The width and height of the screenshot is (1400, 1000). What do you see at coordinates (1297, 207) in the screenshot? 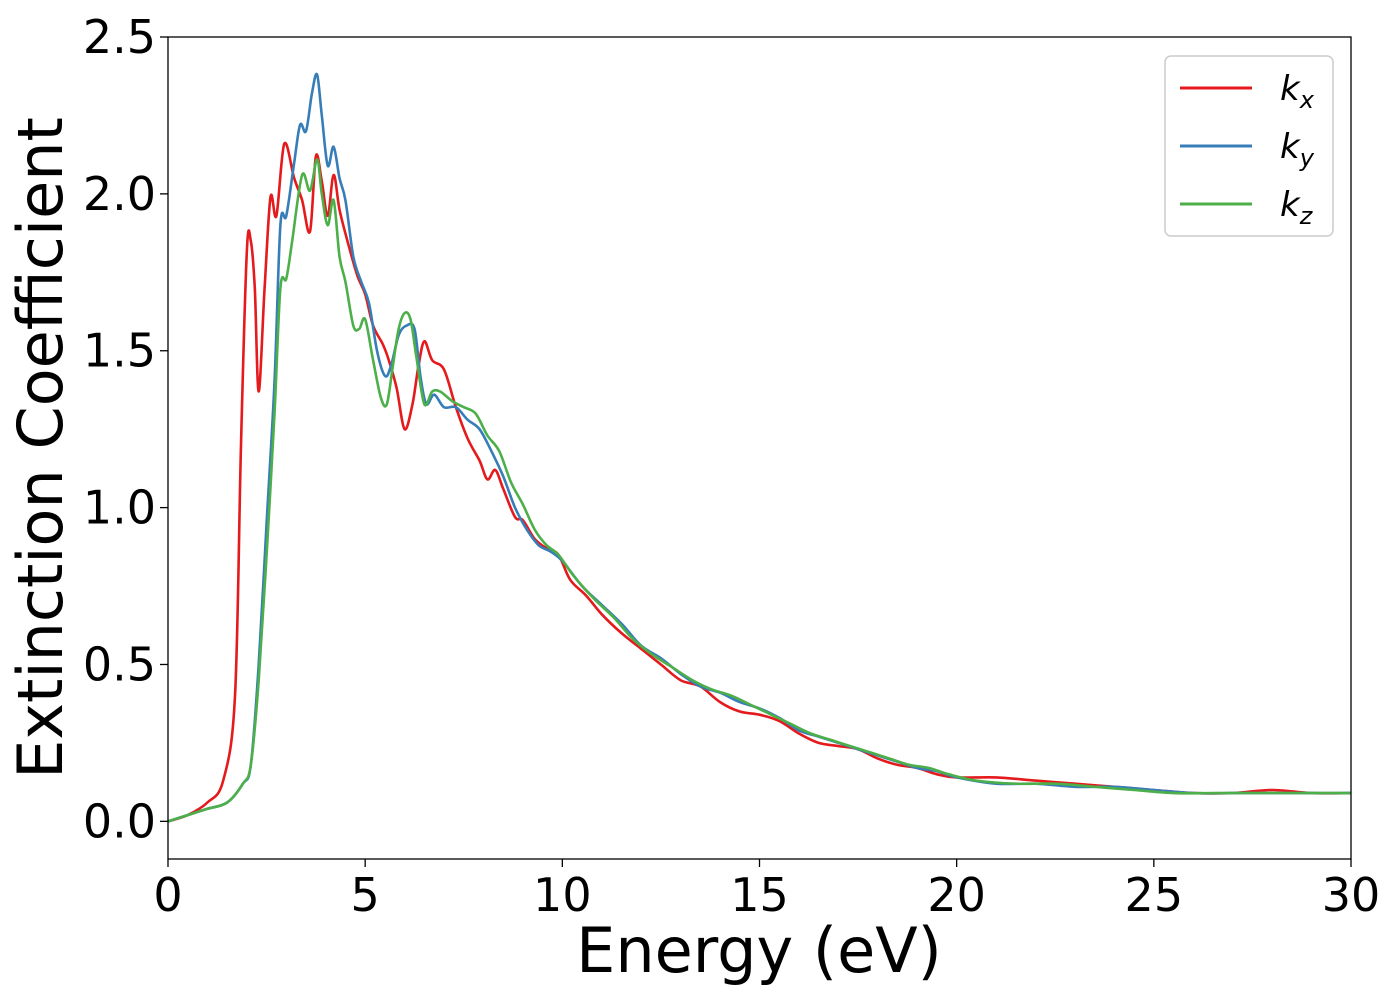
I see `legend-label-kz: kz` at bounding box center [1297, 207].